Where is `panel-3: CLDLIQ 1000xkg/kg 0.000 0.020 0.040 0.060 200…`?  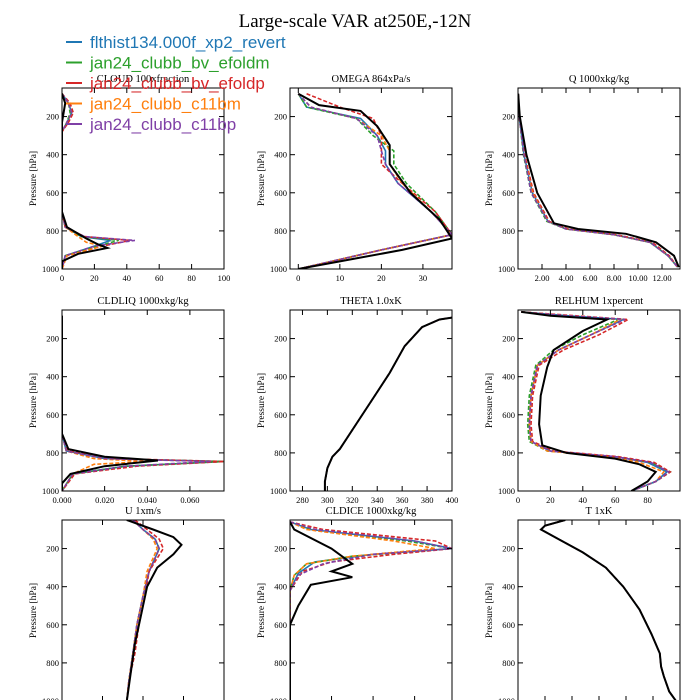 panel-3: CLDLIQ 1000xkg/kg 0.000 0.020 0.040 0.060 200… is located at coordinates (127, 400).